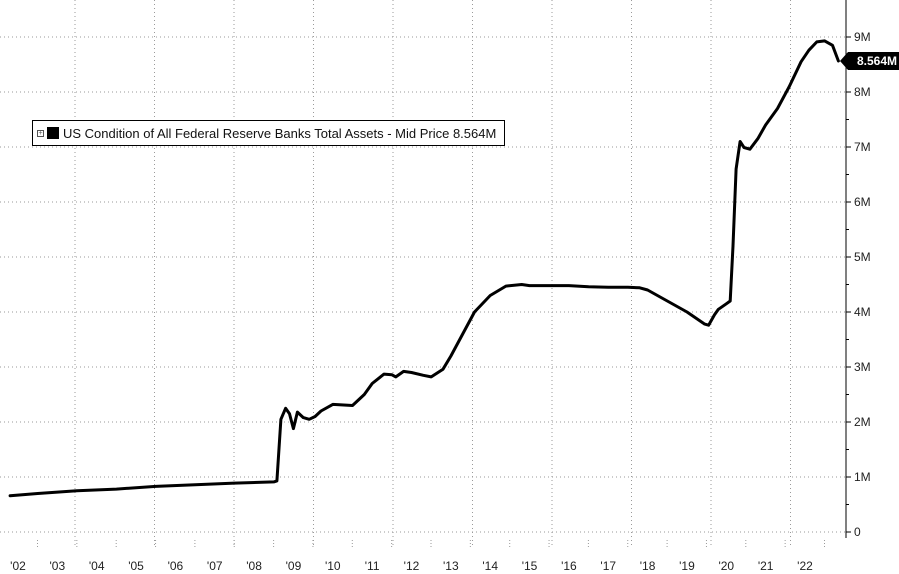 The image size is (899, 574). Describe the element at coordinates (648, 566) in the screenshot. I see `x-tick-label: '18` at that location.